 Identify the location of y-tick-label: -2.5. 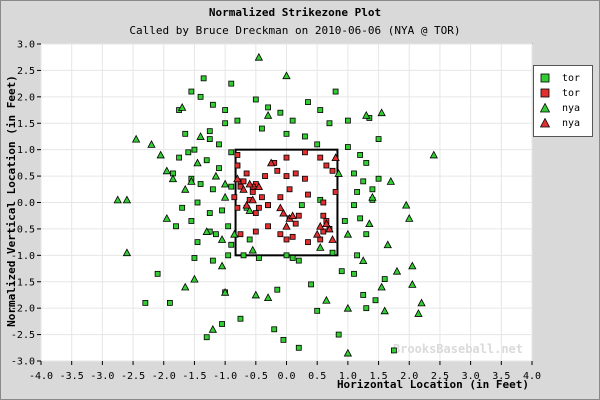
(23, 335).